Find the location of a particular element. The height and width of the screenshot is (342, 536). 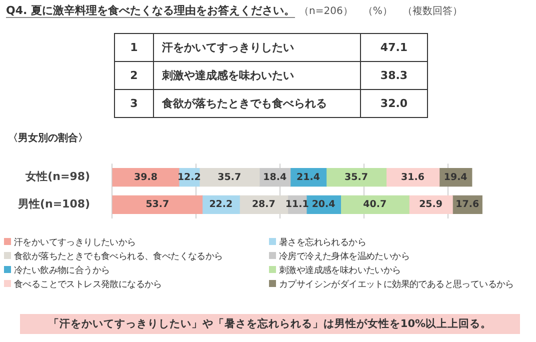

text: 食欲が落ちたときでも食べられる is located at coordinates (257, 104).